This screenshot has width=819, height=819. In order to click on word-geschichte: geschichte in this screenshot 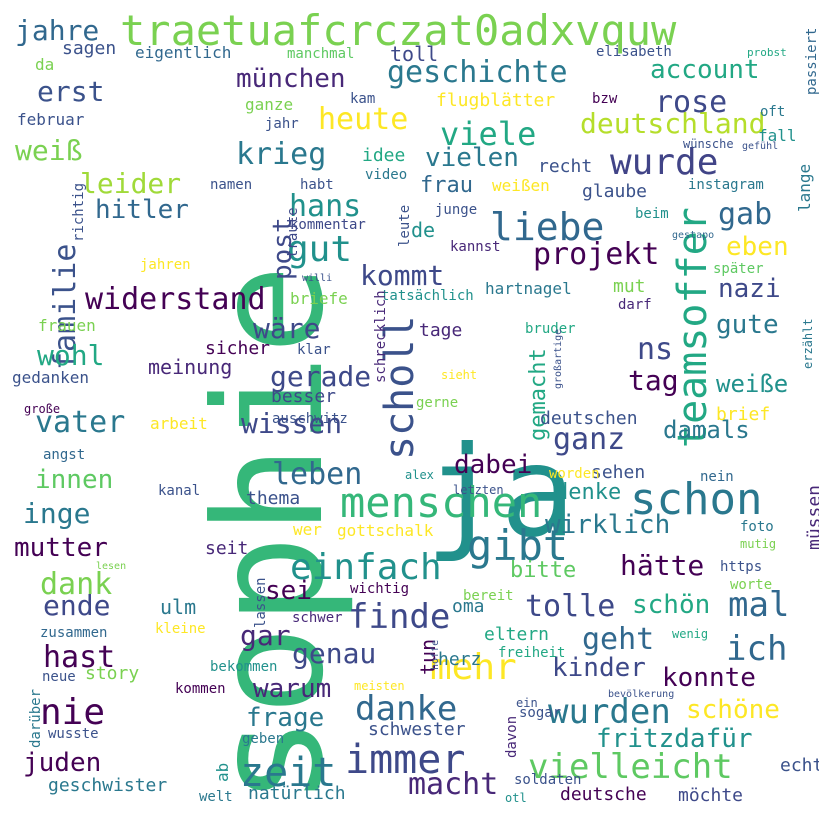, I will do `click(477, 72)`.